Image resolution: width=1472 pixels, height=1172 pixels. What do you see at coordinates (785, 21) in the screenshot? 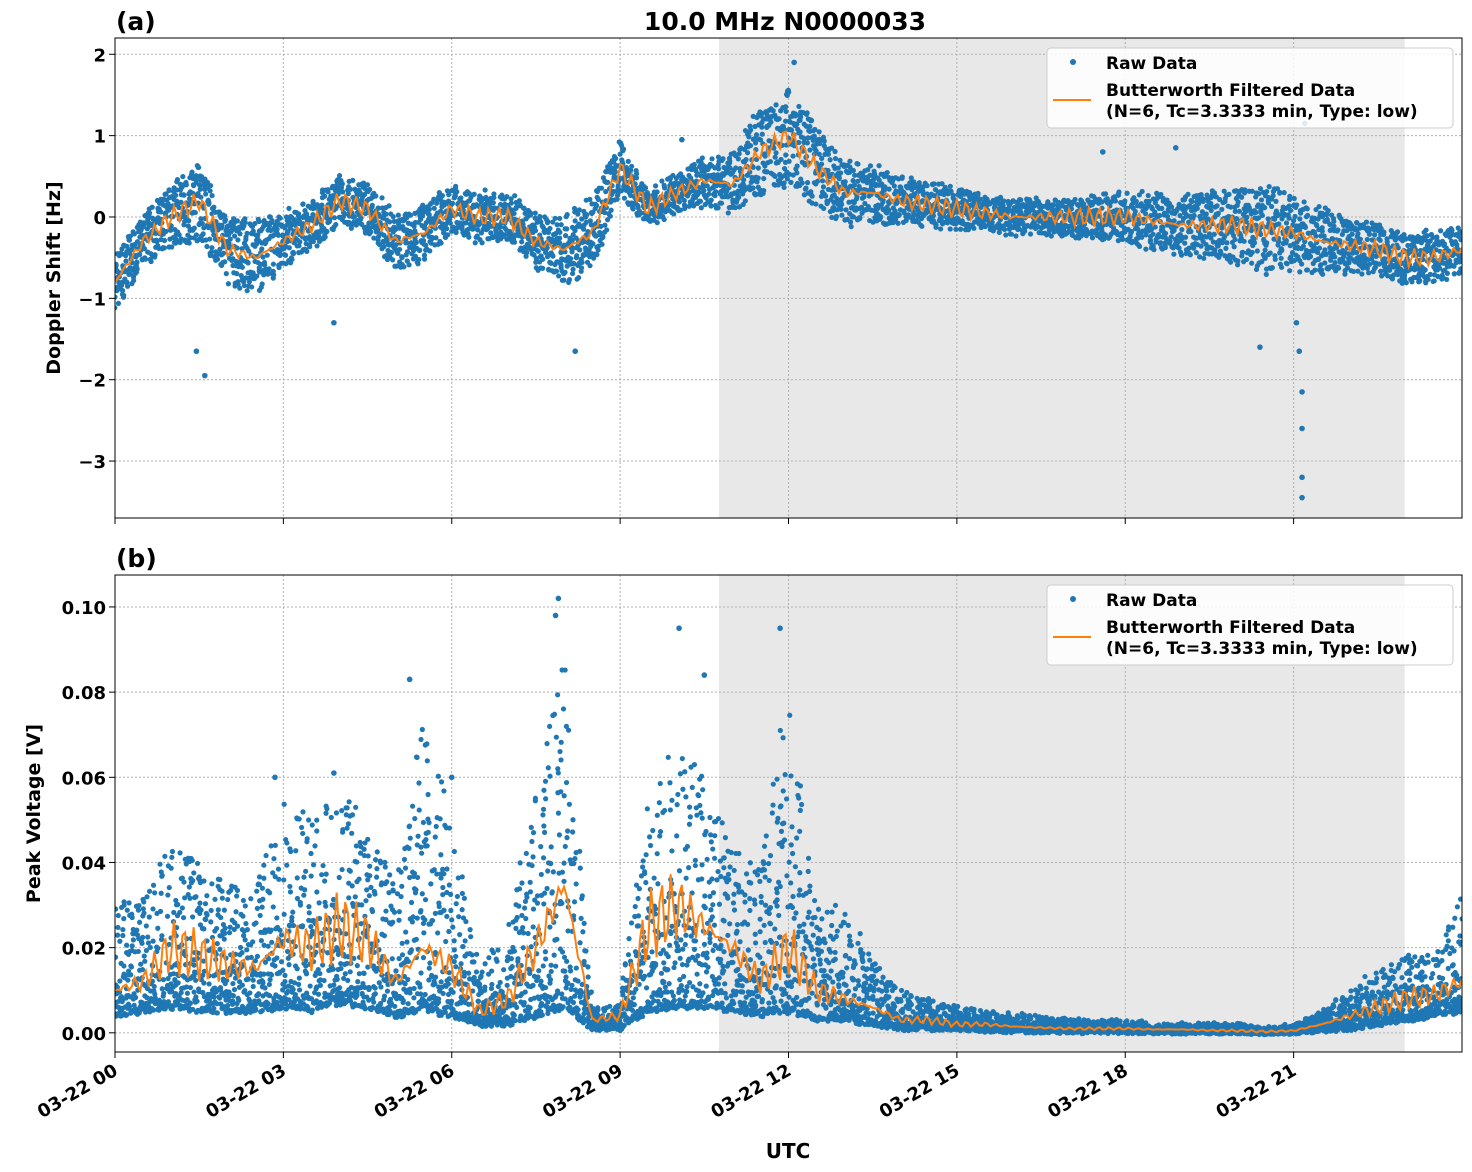
I see `chart-title: 10.0 MHz N0000033` at bounding box center [785, 21].